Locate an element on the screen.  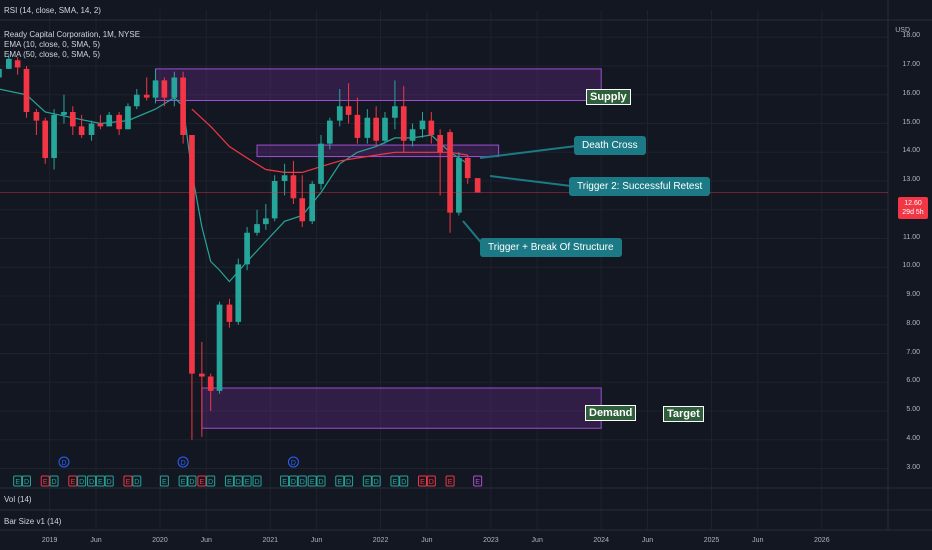
trigger2-pointer is located at coordinates (530, 181).